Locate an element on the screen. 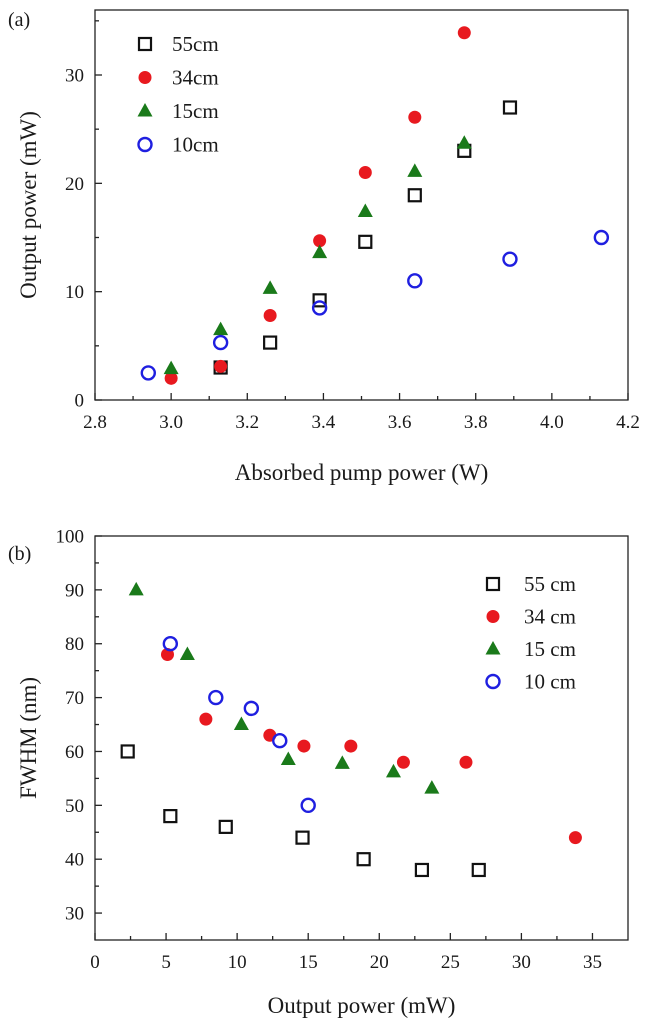 This screenshot has height=1028, width=646. series-15-cm is located at coordinates (284, 687).